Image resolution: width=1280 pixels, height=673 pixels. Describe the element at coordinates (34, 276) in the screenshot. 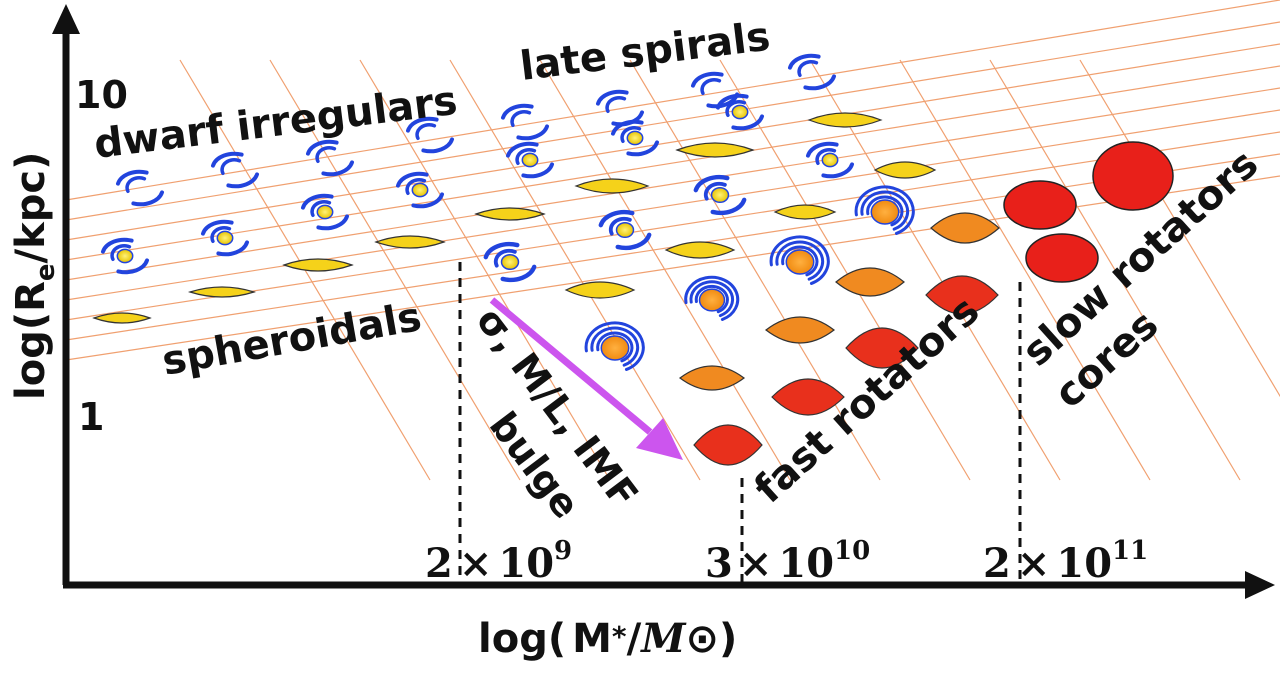

I see `y-axis-title: log(Re/kpc)` at that location.